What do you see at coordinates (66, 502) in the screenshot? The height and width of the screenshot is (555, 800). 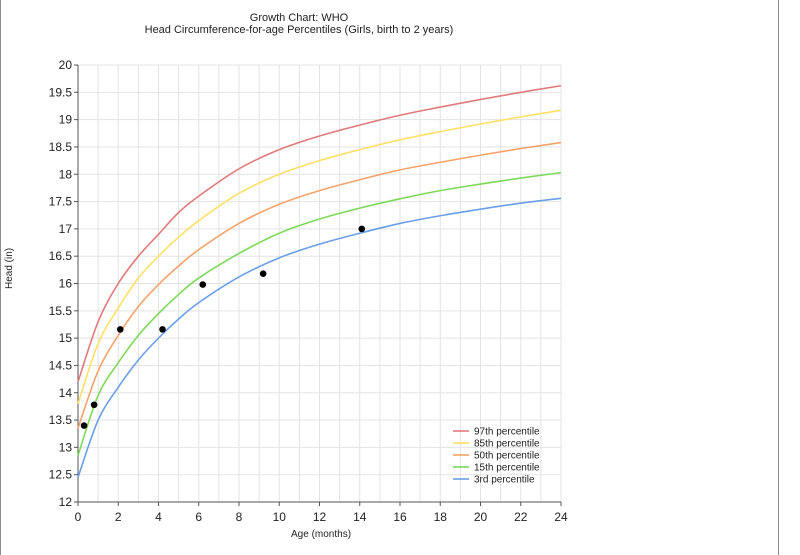 I see `y-tick-label: 12` at bounding box center [66, 502].